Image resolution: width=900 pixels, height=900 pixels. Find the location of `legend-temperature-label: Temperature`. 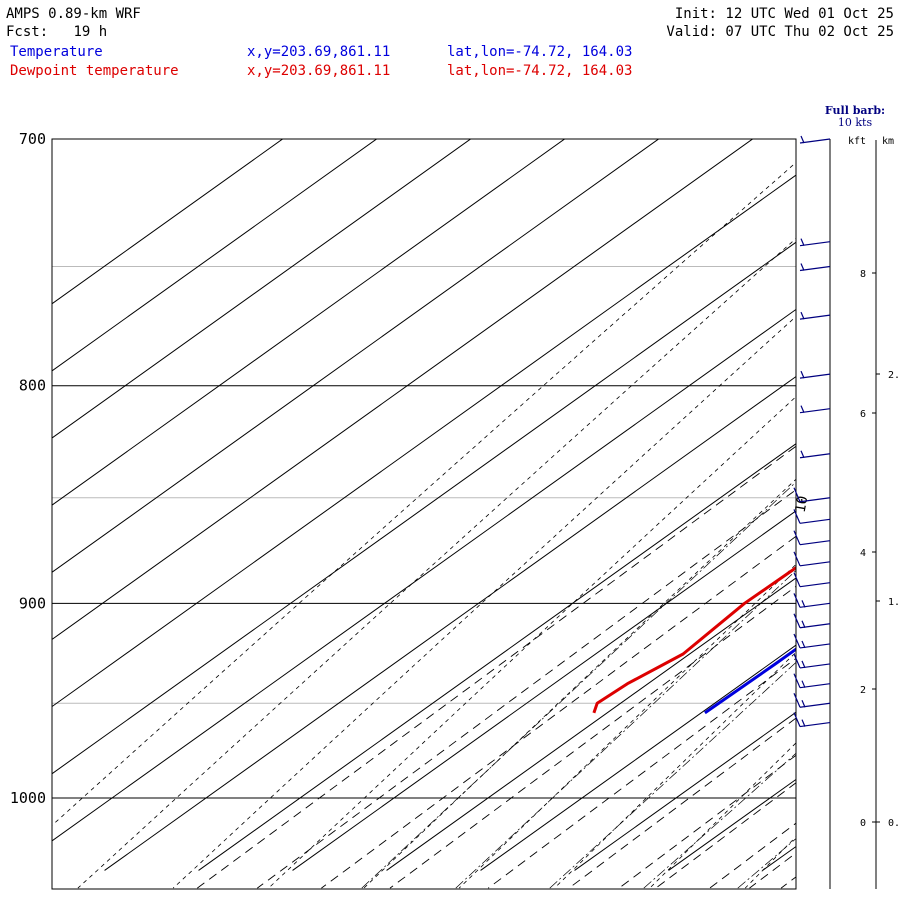

legend-temperature-label: Temperature is located at coordinates (56, 52).